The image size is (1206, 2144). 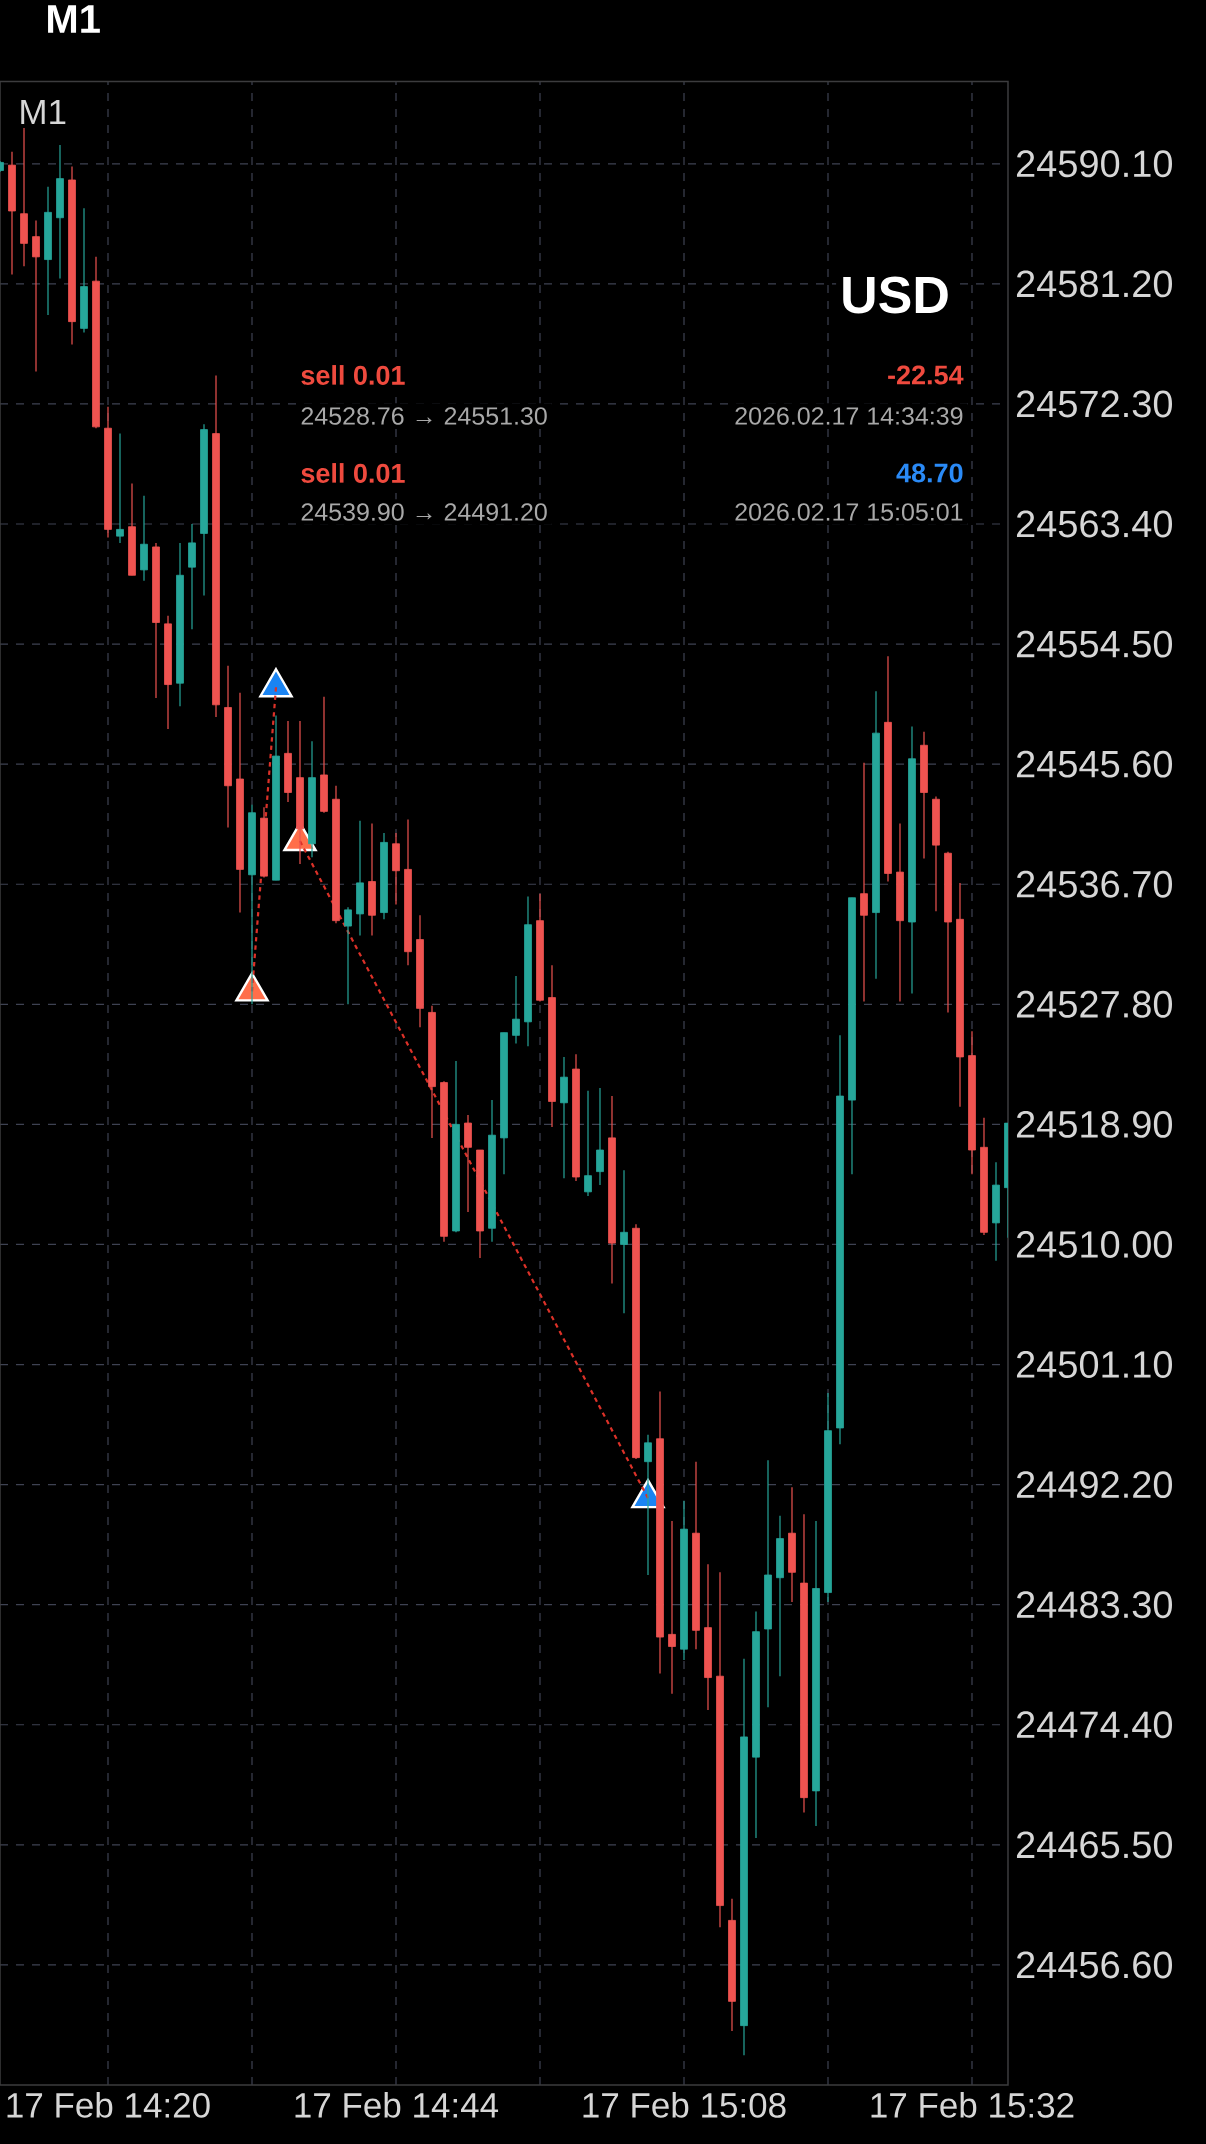 I want to click on annotation: -22.54, so click(x=926, y=375).